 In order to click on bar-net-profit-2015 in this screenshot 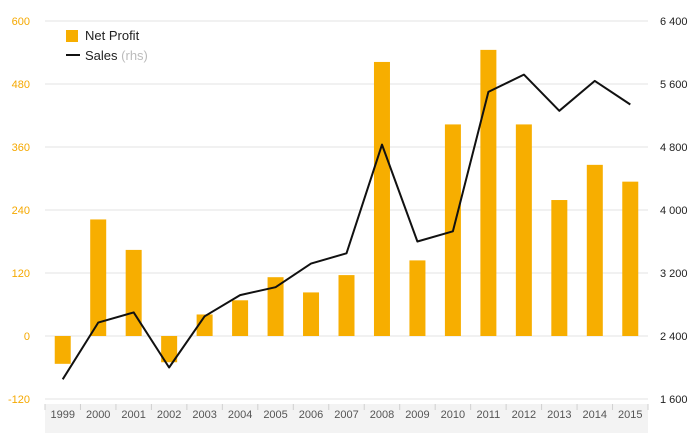, I will do `click(630, 258)`.